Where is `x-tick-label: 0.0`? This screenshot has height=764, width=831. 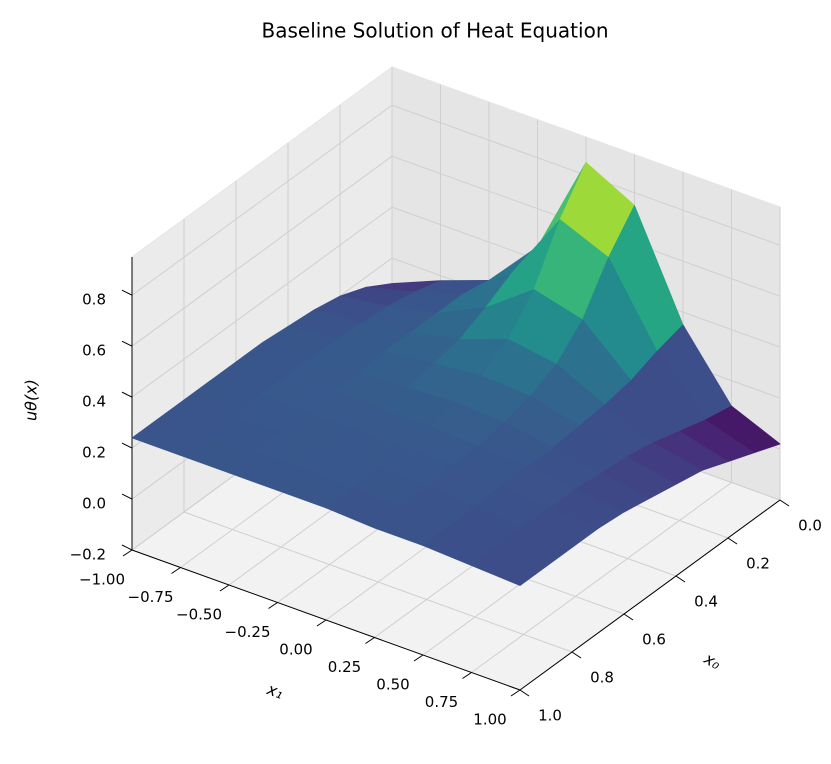 x-tick-label: 0.0 is located at coordinates (810, 526).